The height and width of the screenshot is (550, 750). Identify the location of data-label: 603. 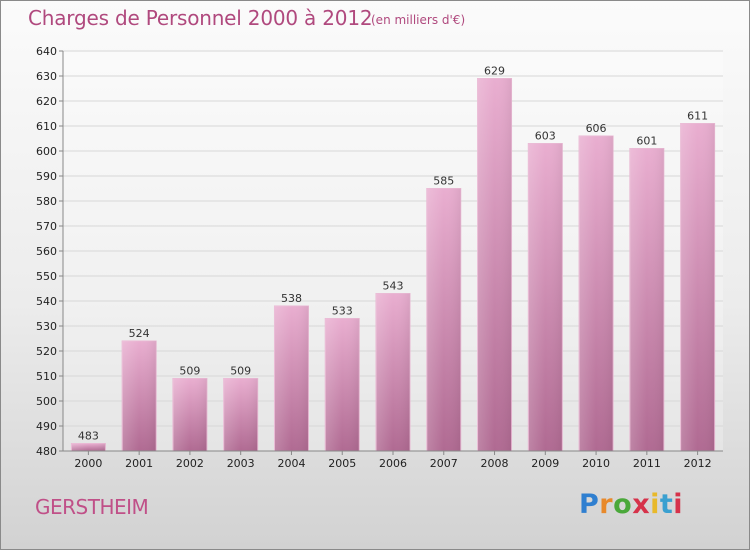
(545, 136).